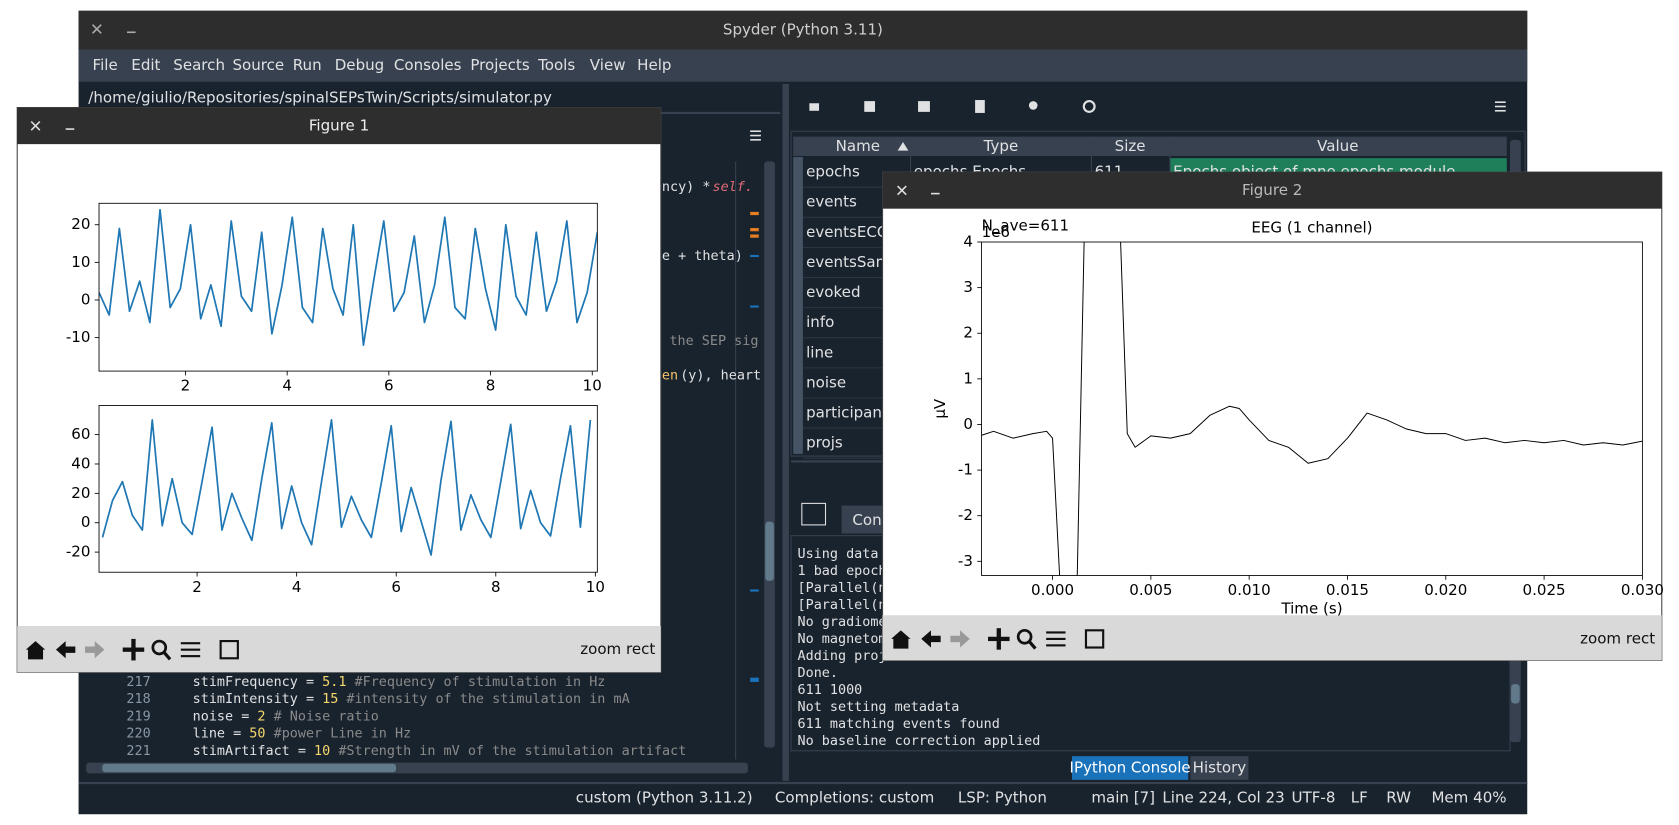 Image resolution: width=1679 pixels, height=825 pixels. What do you see at coordinates (1001, 146) in the screenshot?
I see `column-header: Type` at bounding box center [1001, 146].